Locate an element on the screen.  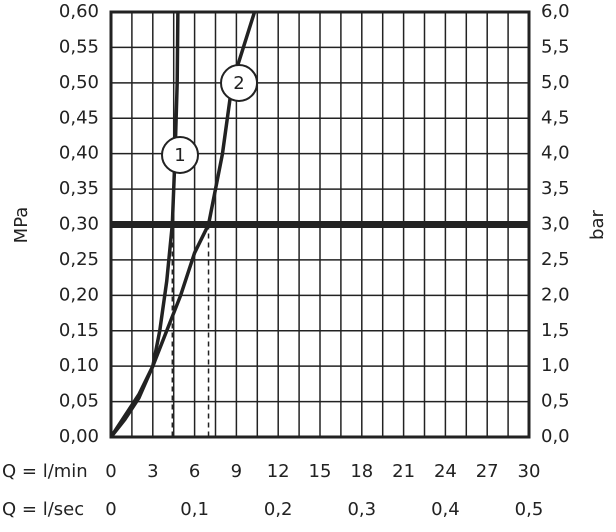
y-tick-label: 0,45 is located at coordinates (79, 117).